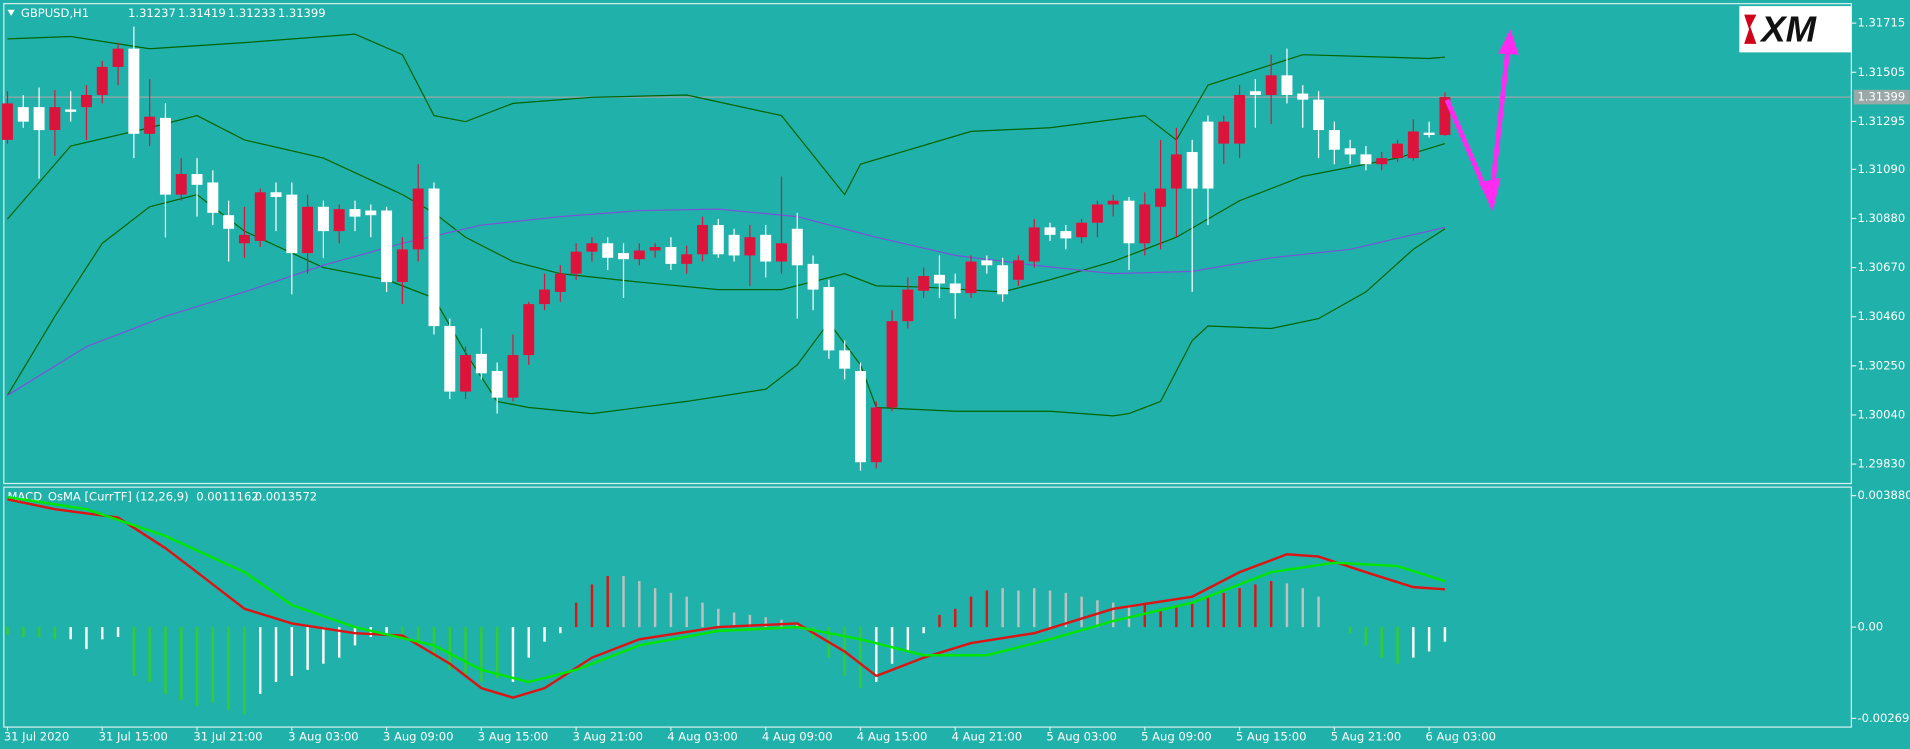  What do you see at coordinates (1489, 193) in the screenshot?
I see `arrow-head` at bounding box center [1489, 193].